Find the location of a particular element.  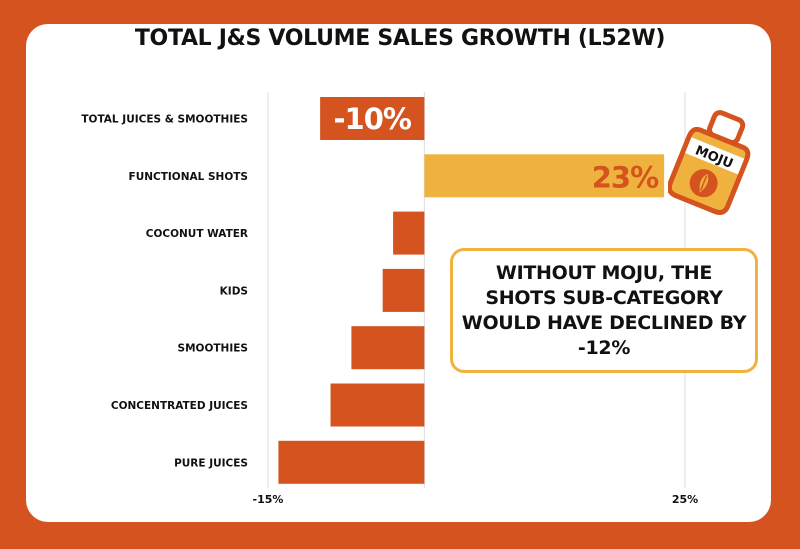

data-label: -10% is located at coordinates (373, 119).